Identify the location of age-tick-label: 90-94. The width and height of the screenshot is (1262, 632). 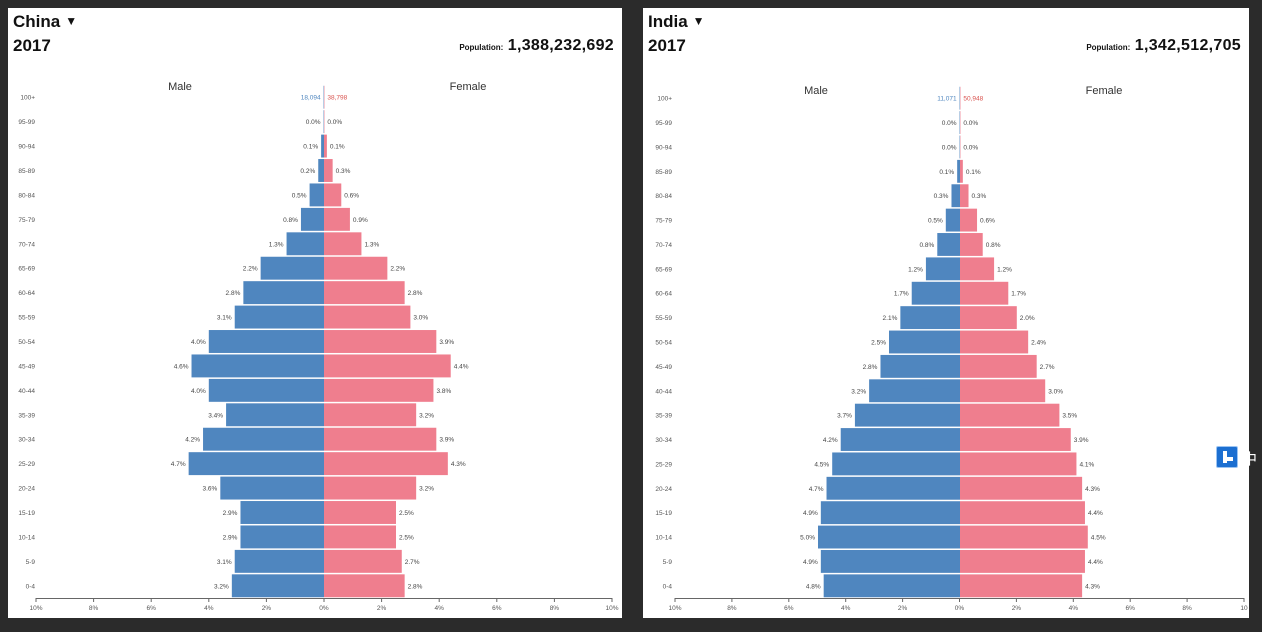
(26, 147).